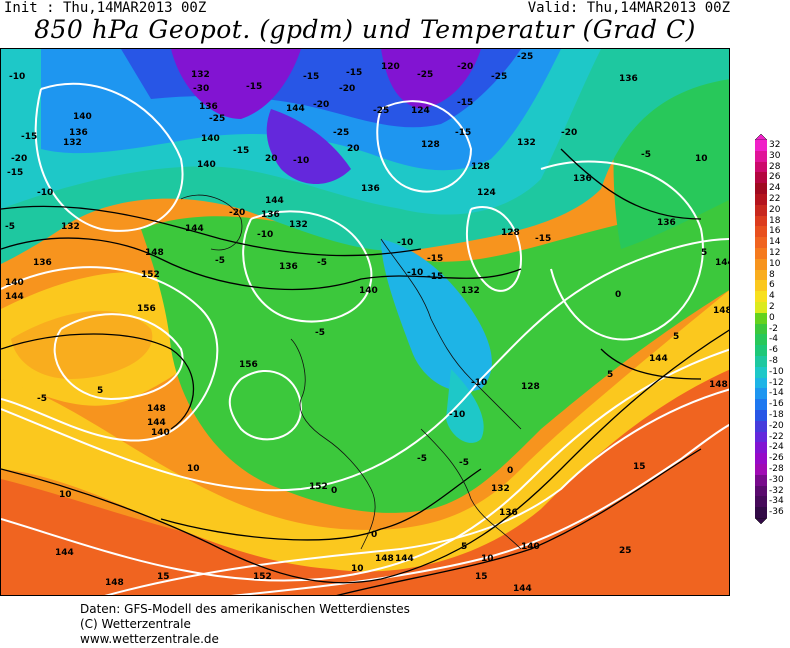 This screenshot has height=648, width=790. I want to click on coast-scandinavia, so click(451, 334).